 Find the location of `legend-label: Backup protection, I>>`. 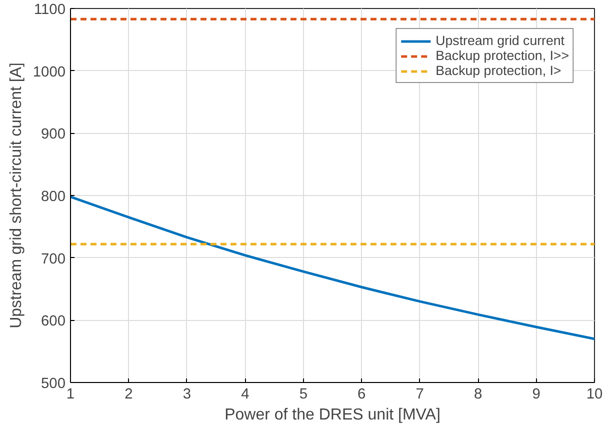

legend-label: Backup protection, I>> is located at coordinates (502, 55).